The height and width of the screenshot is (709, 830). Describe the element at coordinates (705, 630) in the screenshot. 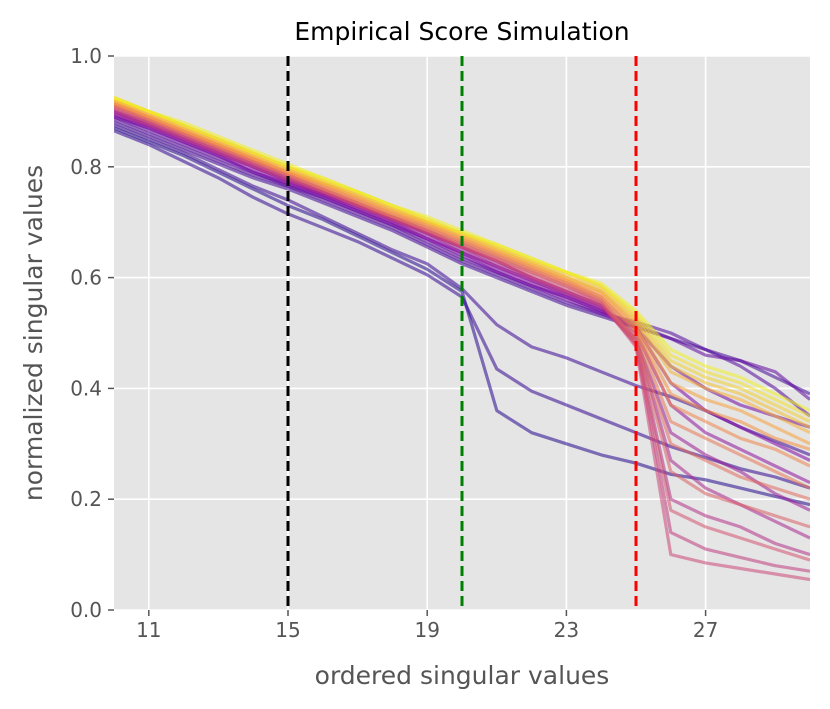

I see `x-tick-label-27: 27` at that location.